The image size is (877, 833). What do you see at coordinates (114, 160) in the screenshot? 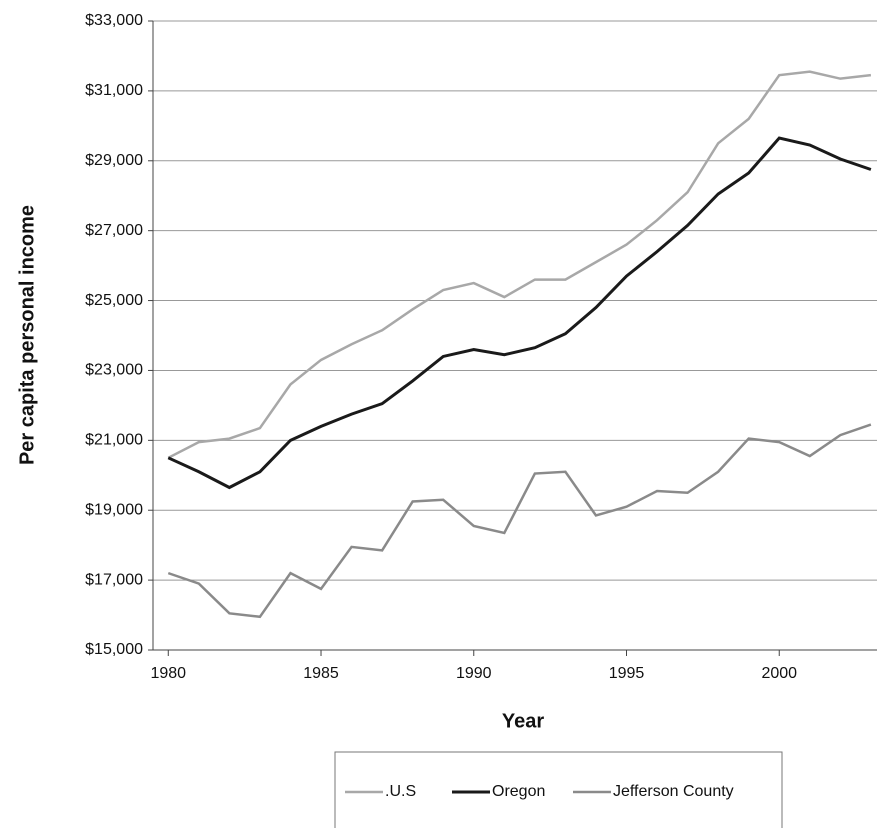
I see `y-tick-label: $29,000` at bounding box center [114, 160].